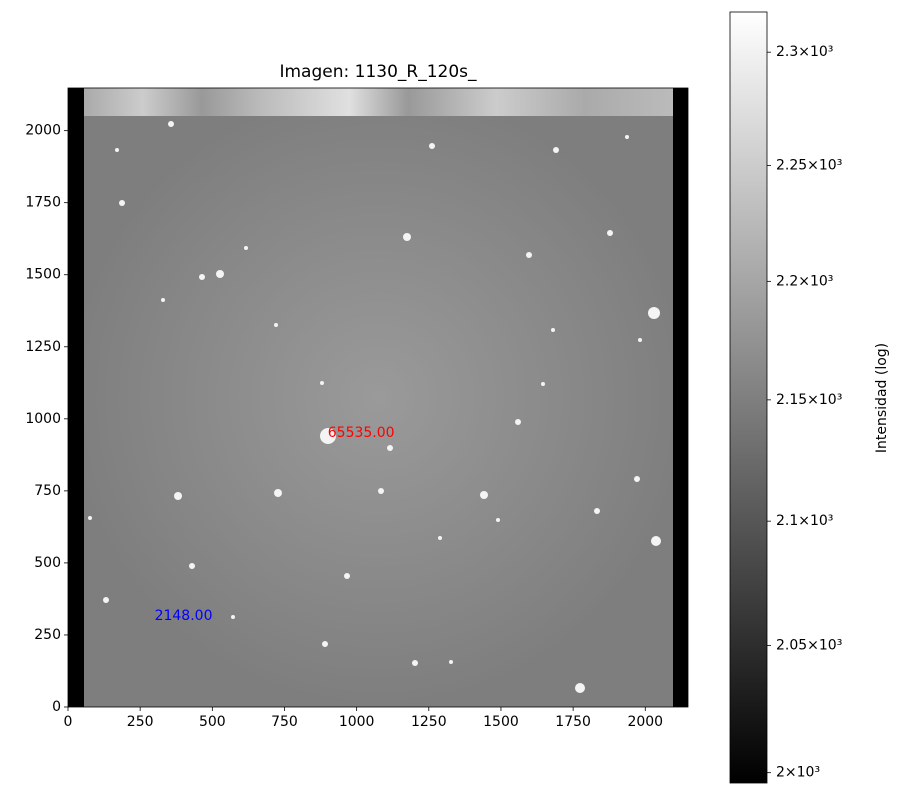 The height and width of the screenshot is (797, 903). What do you see at coordinates (140, 722) in the screenshot?
I see `x-tick-label: 250` at bounding box center [140, 722].